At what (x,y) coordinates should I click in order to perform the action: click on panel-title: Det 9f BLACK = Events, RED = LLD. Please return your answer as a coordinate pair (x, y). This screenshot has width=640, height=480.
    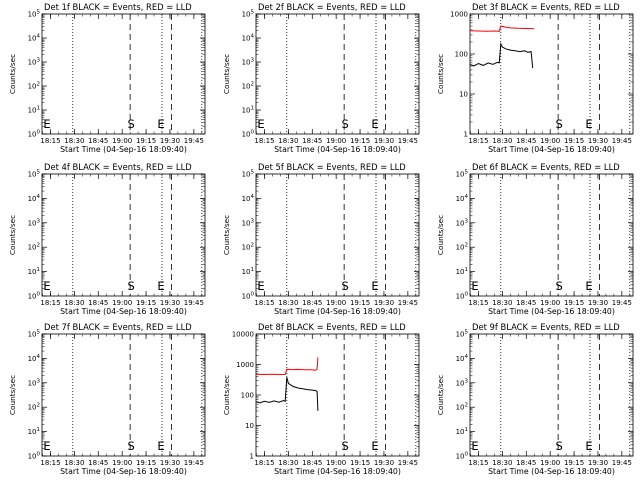
    Looking at the image, I should click on (546, 327).